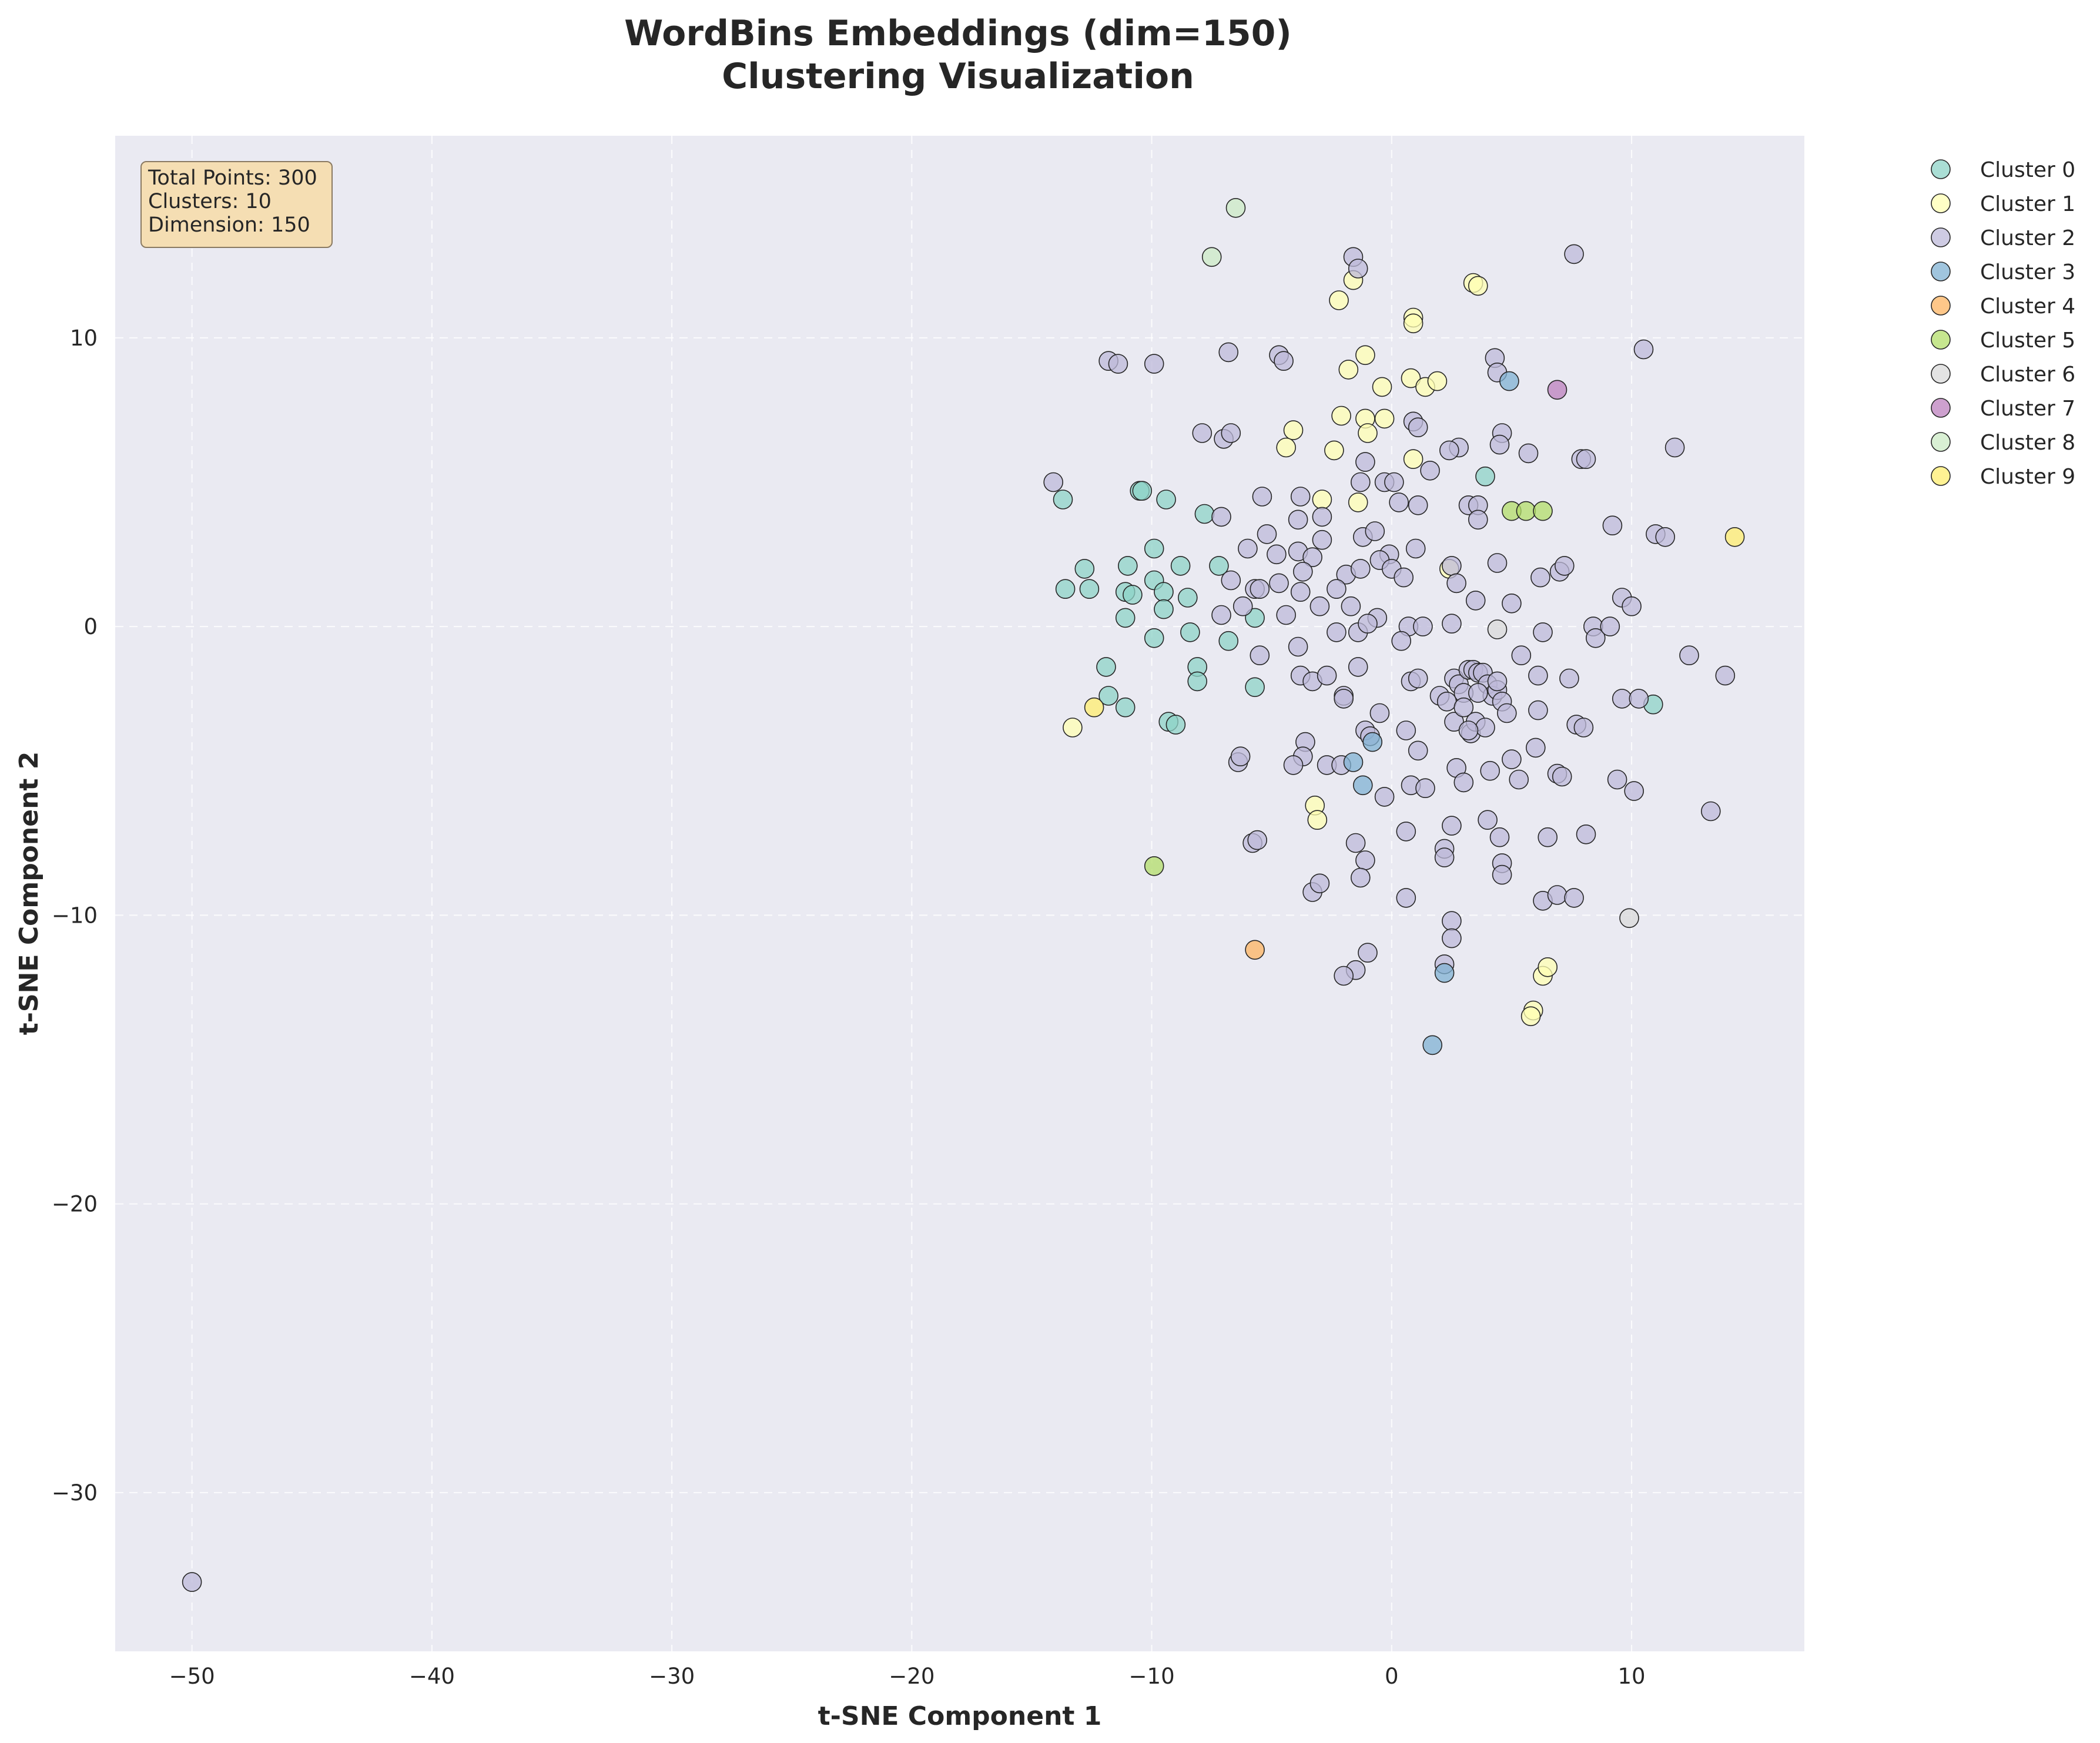 The height and width of the screenshot is (1743, 2100). Describe the element at coordinates (1255, 950) in the screenshot. I see `cluster-4-point` at that location.